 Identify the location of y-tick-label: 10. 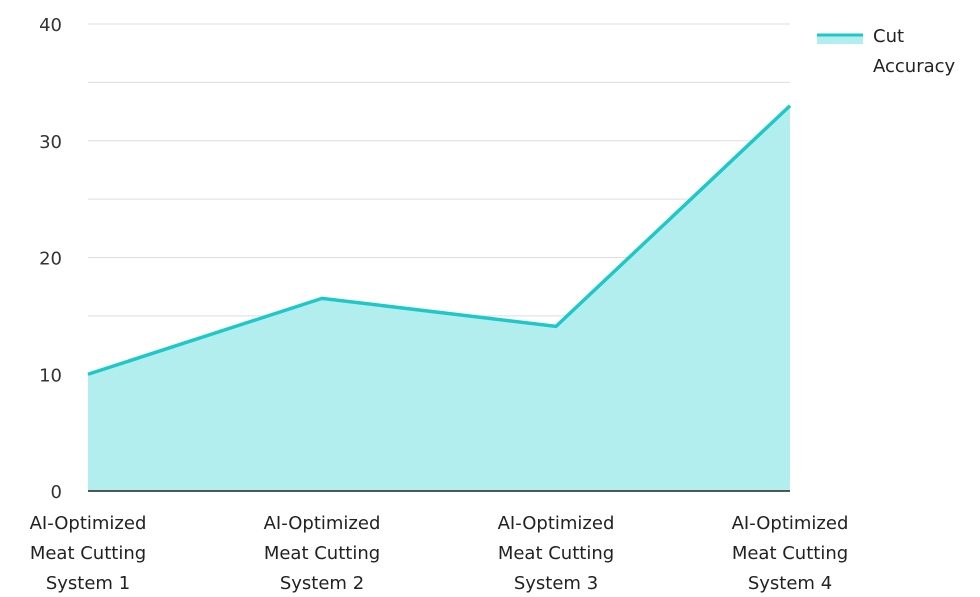
(50, 375).